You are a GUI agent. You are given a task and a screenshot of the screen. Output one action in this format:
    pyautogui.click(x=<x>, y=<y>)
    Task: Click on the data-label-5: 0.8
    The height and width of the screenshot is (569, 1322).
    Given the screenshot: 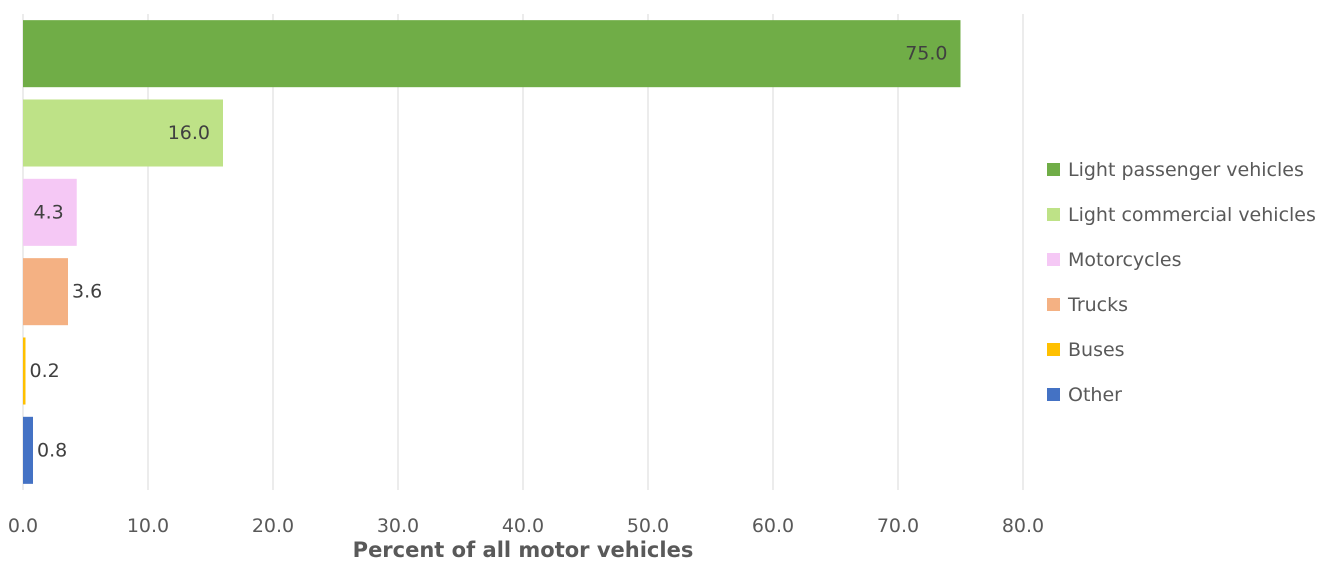 What is the action you would take?
    pyautogui.click(x=52, y=450)
    